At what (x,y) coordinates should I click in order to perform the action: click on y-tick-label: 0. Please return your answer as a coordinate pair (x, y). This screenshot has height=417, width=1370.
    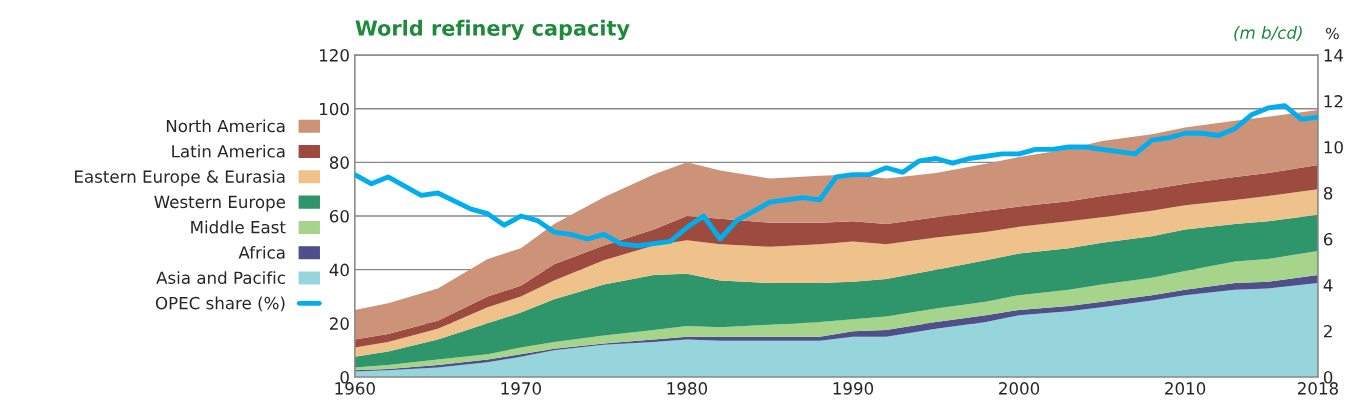
    Looking at the image, I should click on (344, 377).